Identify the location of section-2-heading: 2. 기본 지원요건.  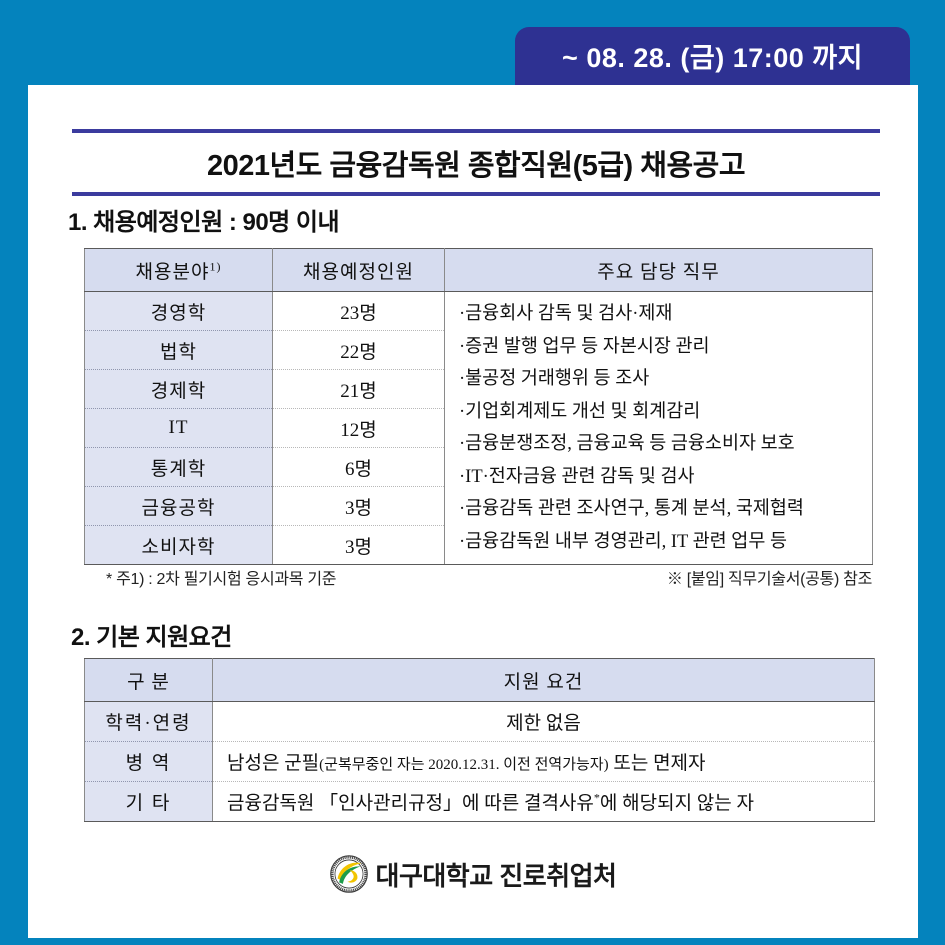
(151, 637).